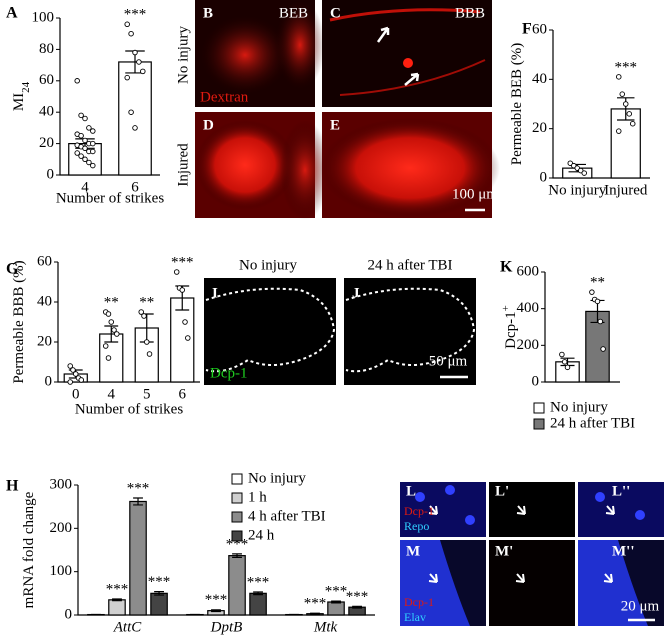 The image size is (666, 640). What do you see at coordinates (287, 516) in the screenshot?
I see `legend-label: 4 h after TBI` at bounding box center [287, 516].